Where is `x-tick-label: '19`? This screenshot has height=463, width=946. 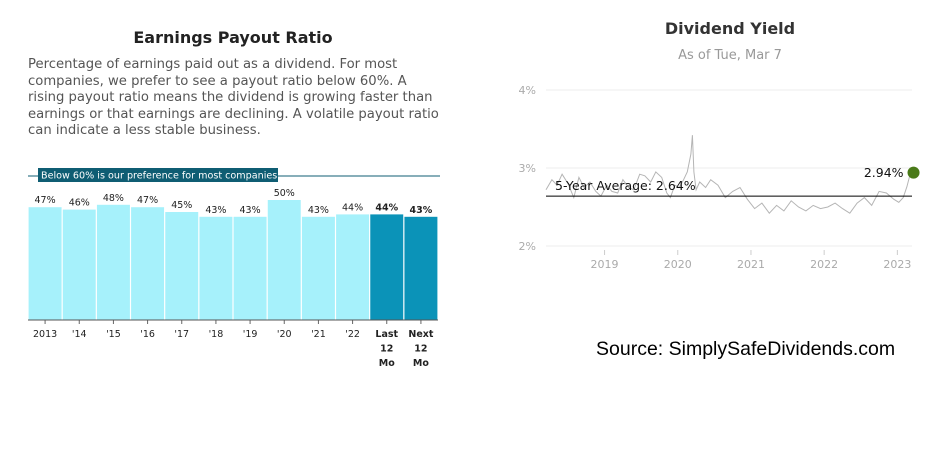
x-tick-label: '19 is located at coordinates (250, 334).